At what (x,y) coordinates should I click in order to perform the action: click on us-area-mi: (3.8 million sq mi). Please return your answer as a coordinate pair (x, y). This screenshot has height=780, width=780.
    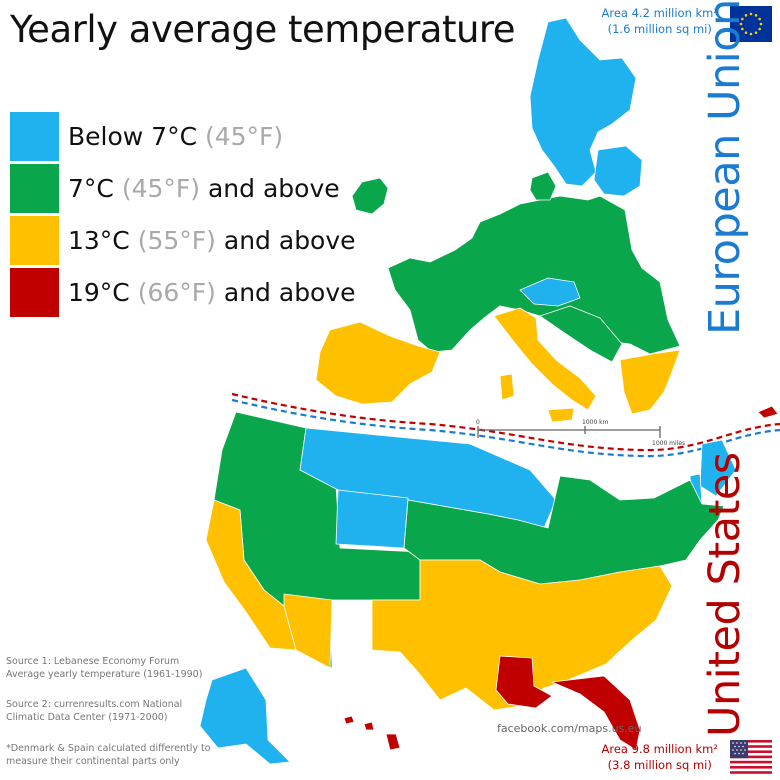
    Looking at the image, I should click on (659, 765).